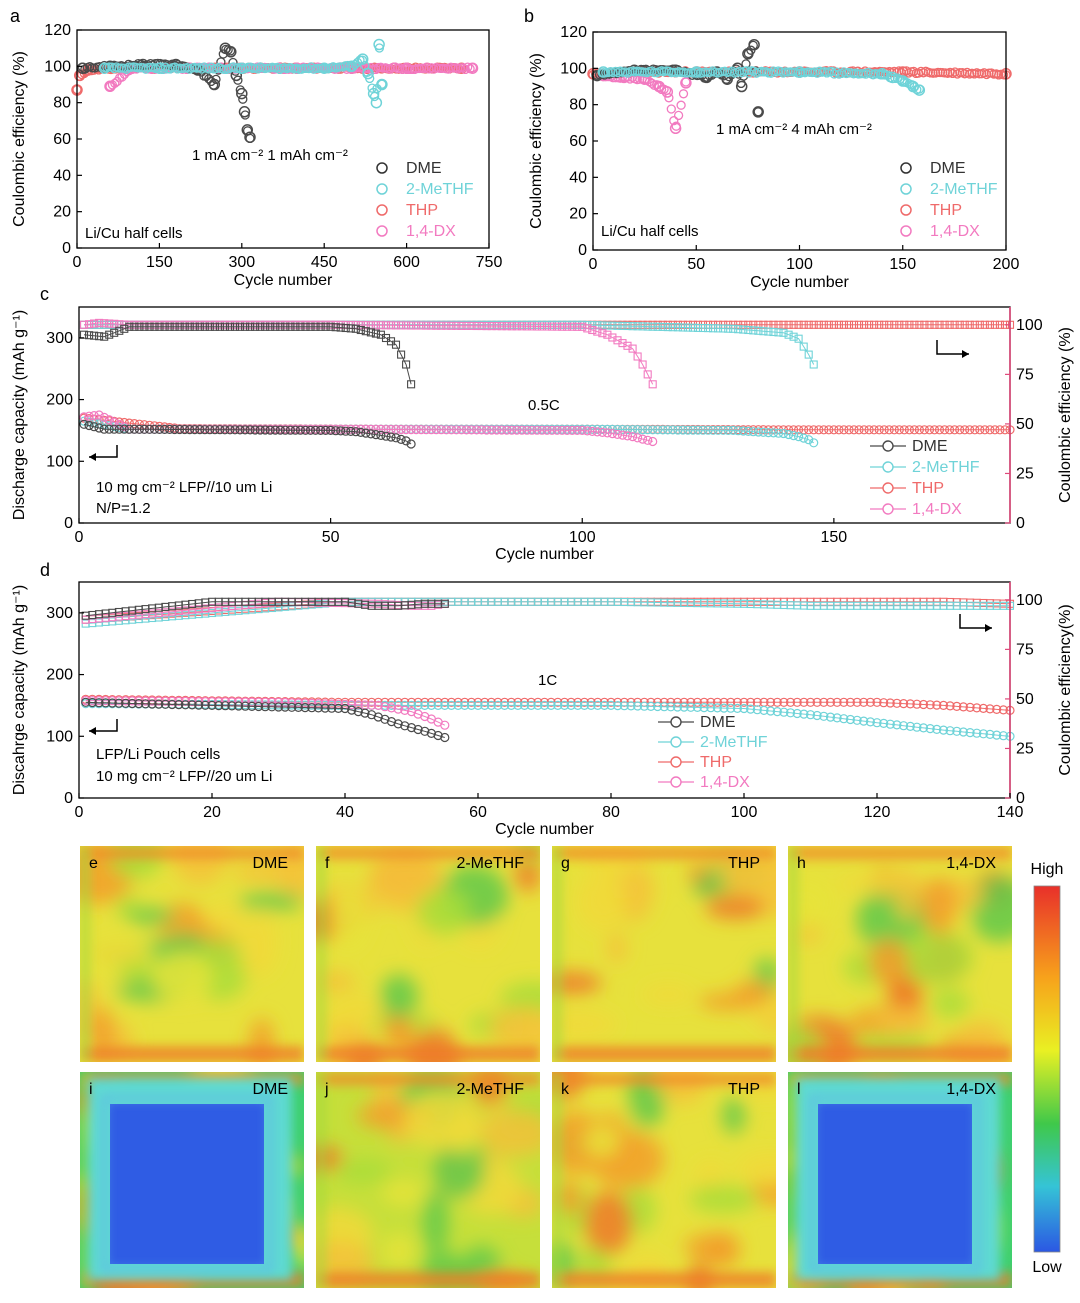 This screenshot has height=1303, width=1080. Describe the element at coordinates (547, 377) in the screenshot. I see `series-THP` at that location.